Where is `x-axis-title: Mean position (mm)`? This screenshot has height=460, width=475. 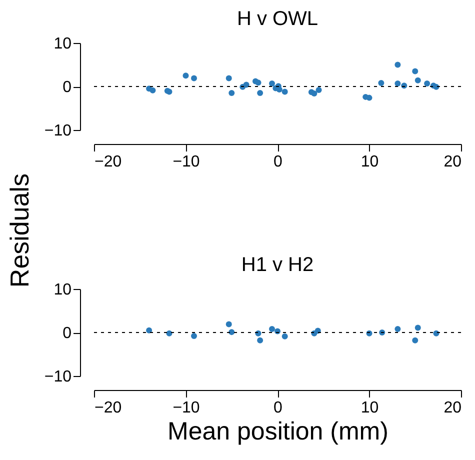 x-axis-title: Mean position (mm) is located at coordinates (278, 432).